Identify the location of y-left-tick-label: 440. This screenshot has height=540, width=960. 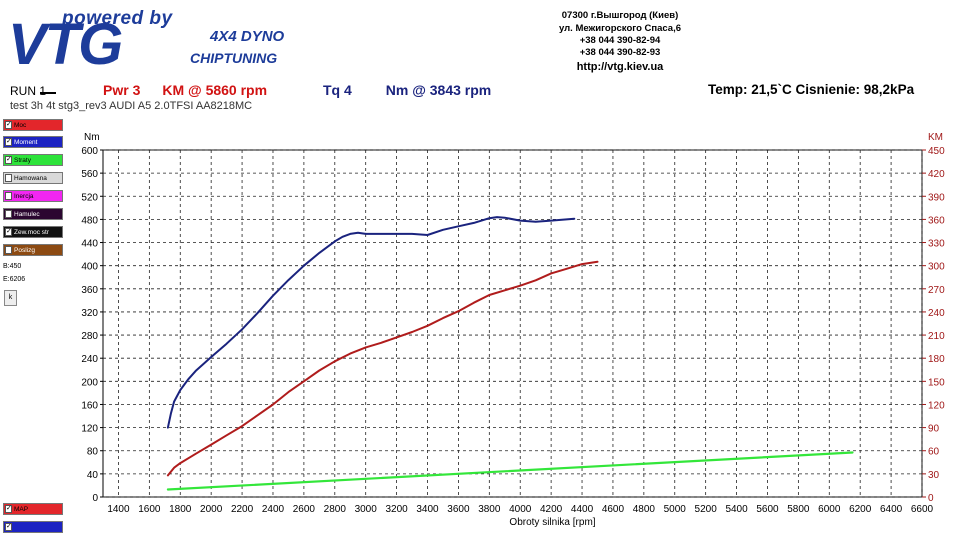
(89, 244).